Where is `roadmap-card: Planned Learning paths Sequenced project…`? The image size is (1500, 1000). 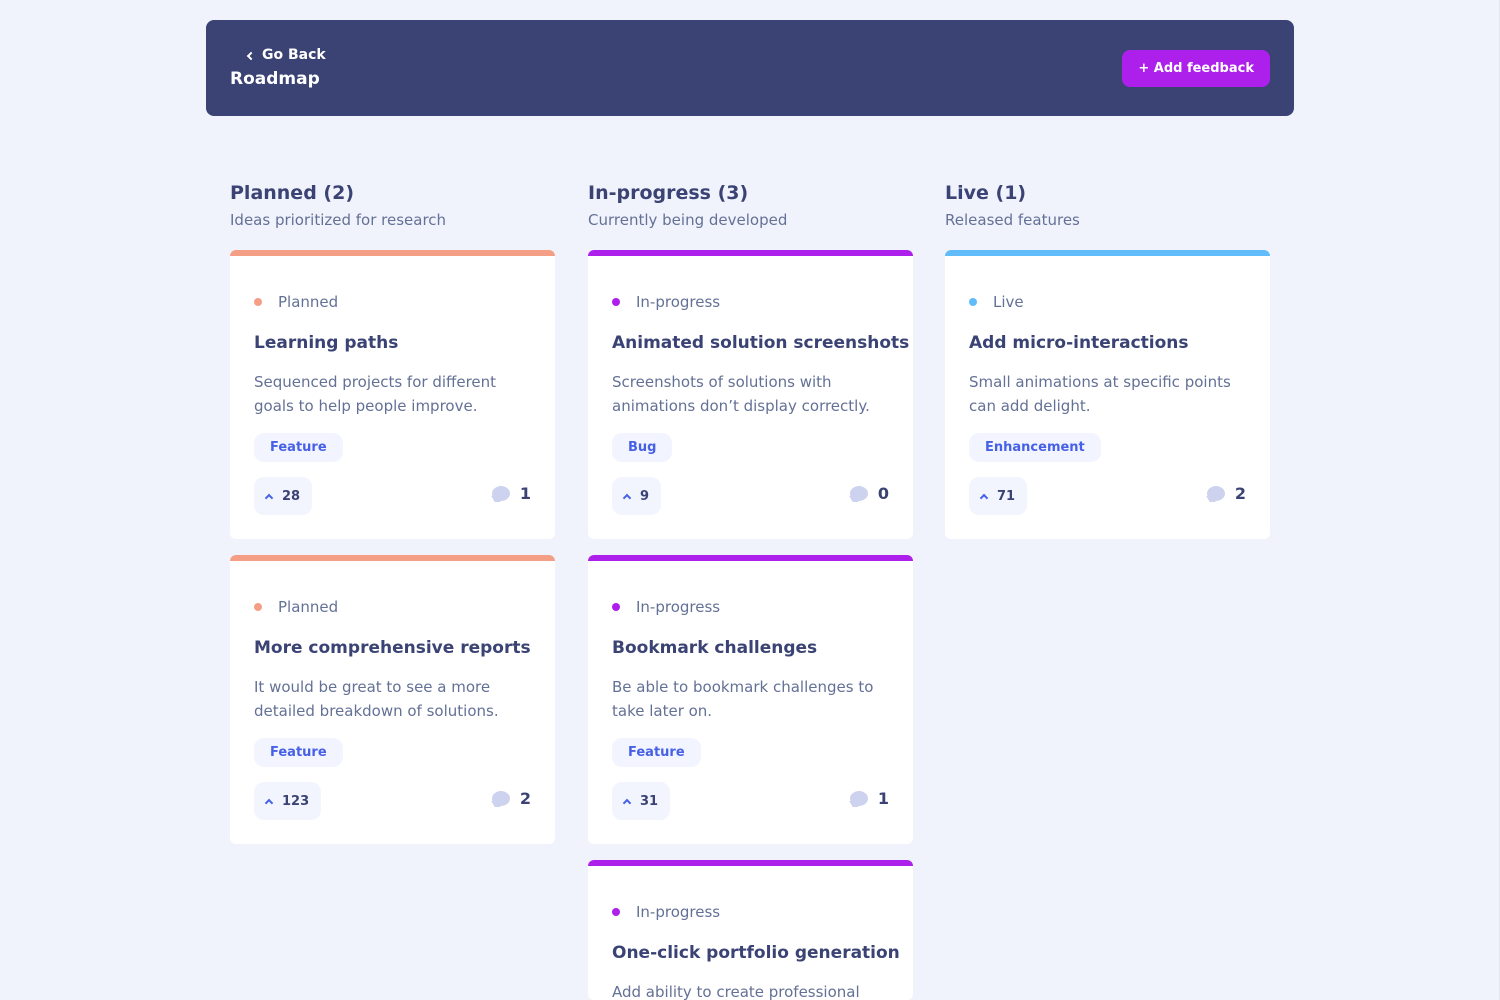
roadmap-card: Planned Learning paths Sequenced project… is located at coordinates (392, 394).